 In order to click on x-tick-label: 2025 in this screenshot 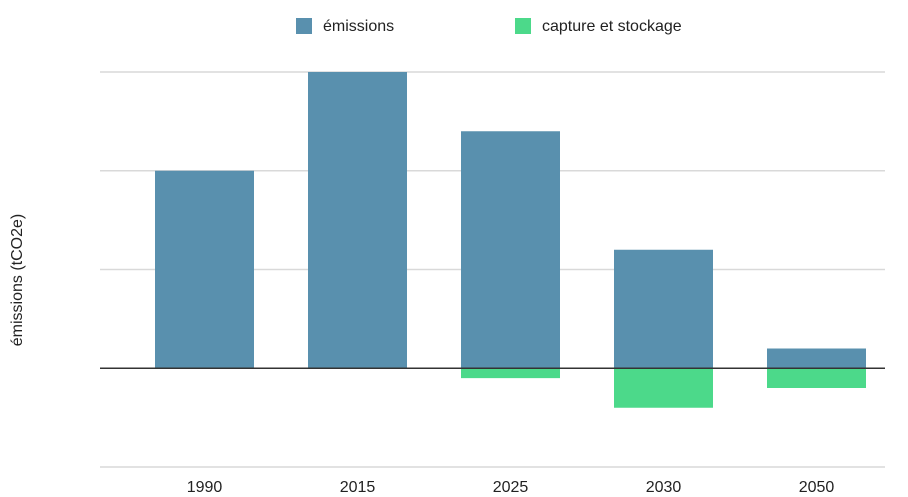, I will do `click(511, 487)`.